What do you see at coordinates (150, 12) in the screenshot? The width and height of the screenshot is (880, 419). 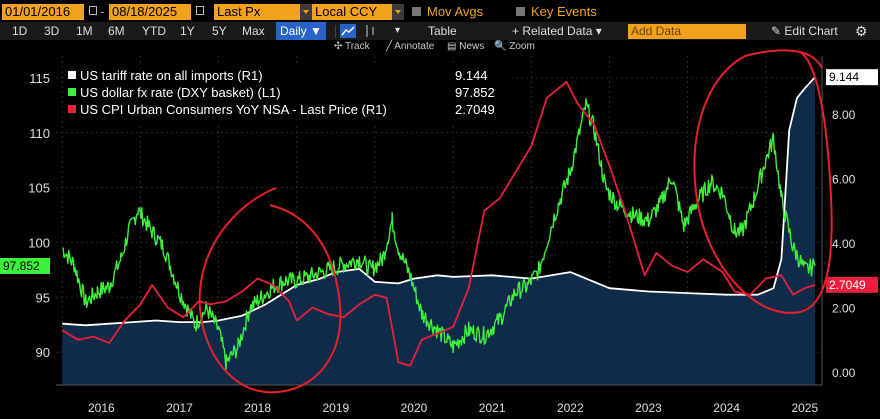 I see `end-date-input: 08/18/2025` at bounding box center [150, 12].